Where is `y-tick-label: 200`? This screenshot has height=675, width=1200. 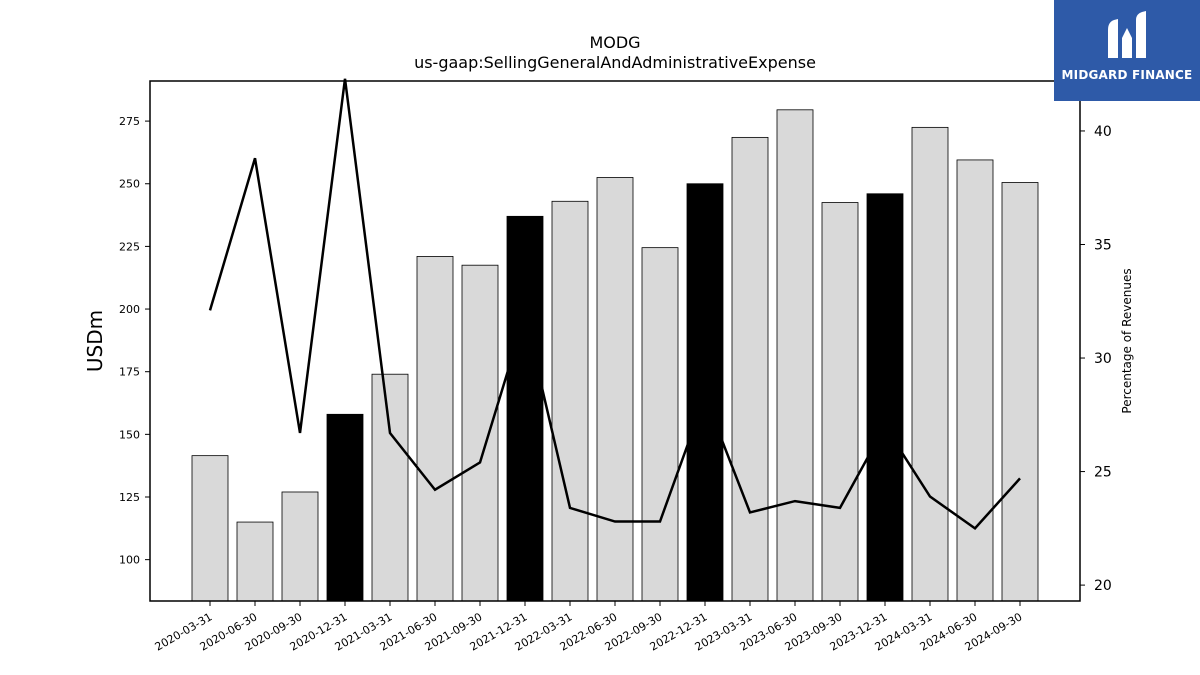 y-tick-label: 200 is located at coordinates (129, 309).